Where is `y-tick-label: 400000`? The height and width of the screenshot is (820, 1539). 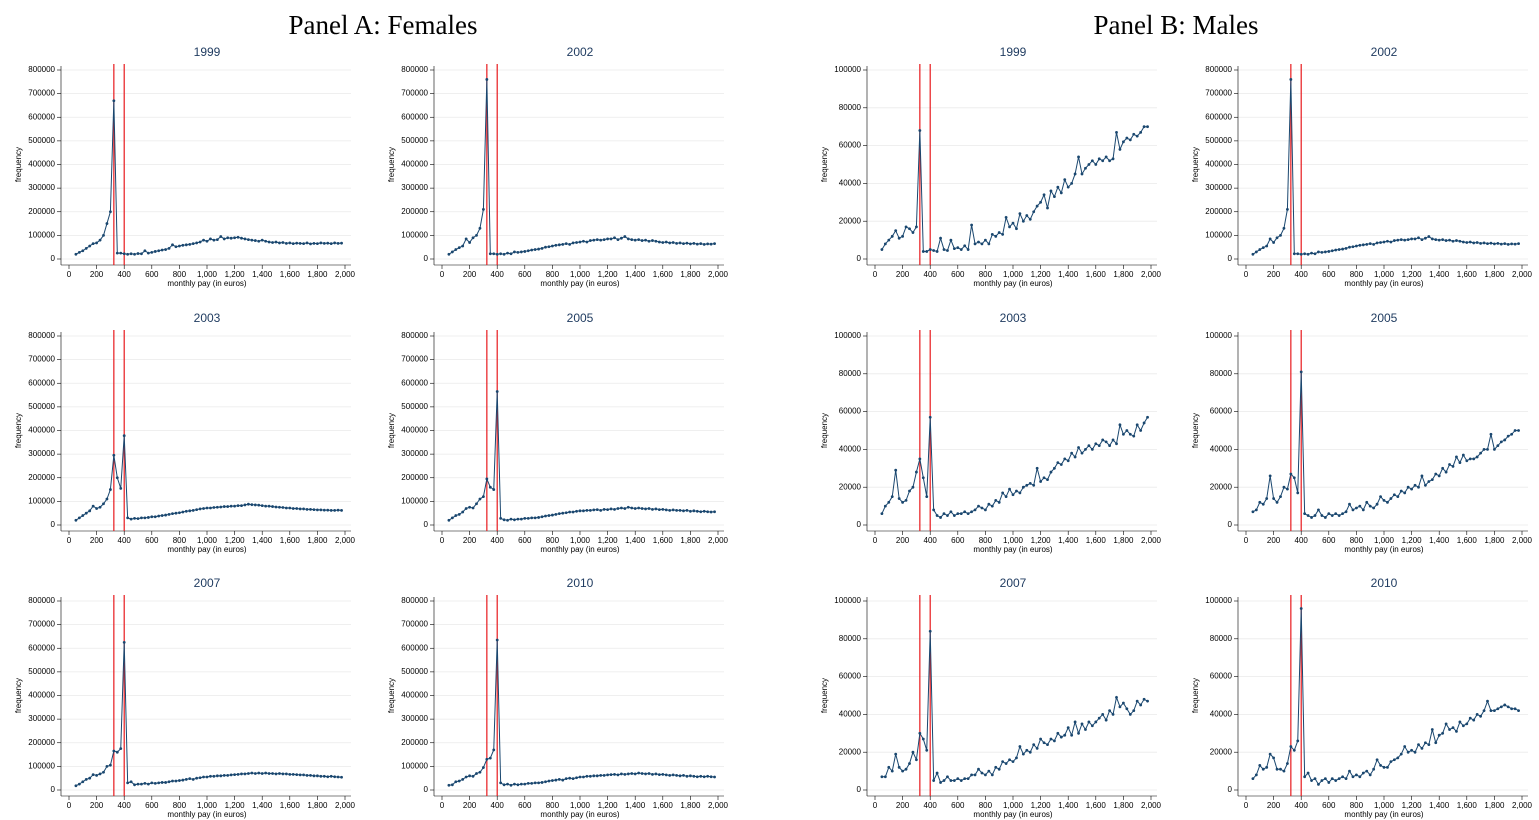
y-tick-label: 400000 is located at coordinates (41, 164).